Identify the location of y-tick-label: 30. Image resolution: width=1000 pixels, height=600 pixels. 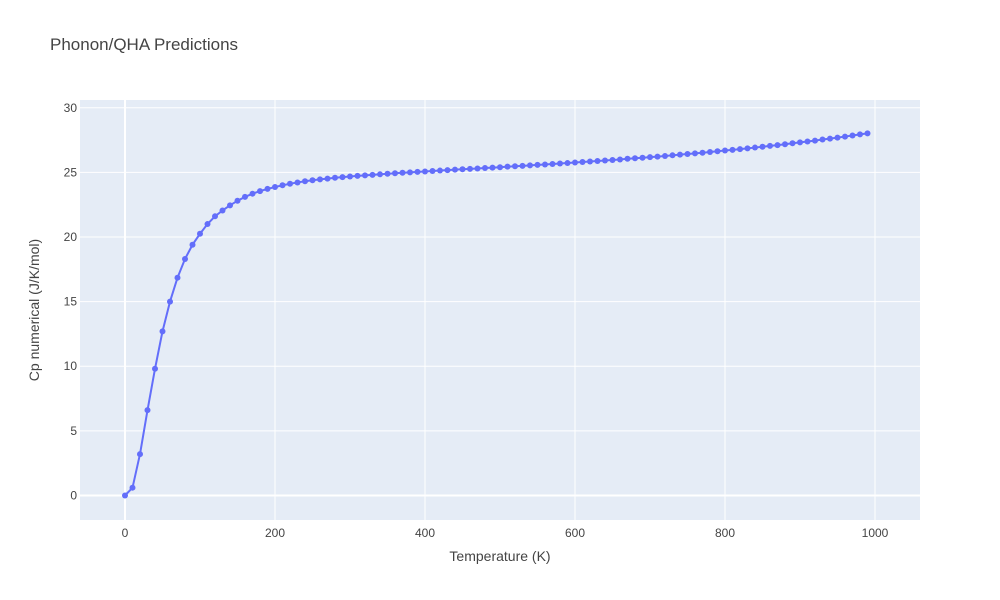
(71, 108).